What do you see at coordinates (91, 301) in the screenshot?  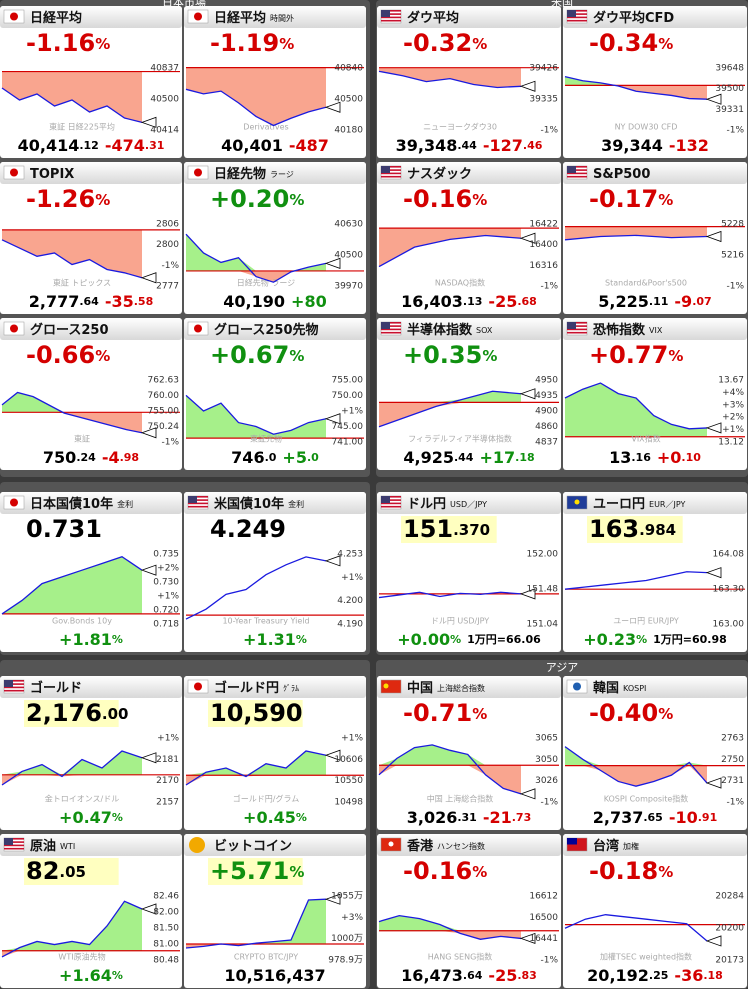 I see `footer: 2,777.64 -35.58` at bounding box center [91, 301].